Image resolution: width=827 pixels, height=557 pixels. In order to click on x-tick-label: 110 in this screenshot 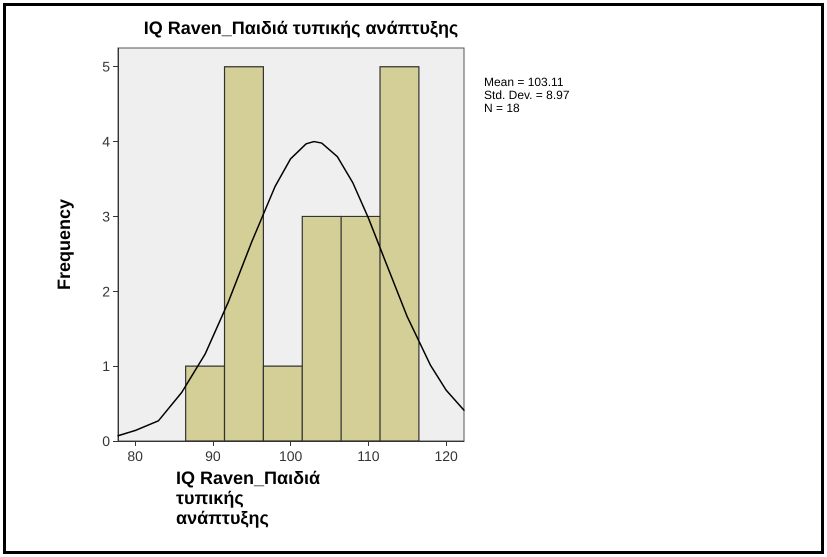, I will do `click(368, 456)`.